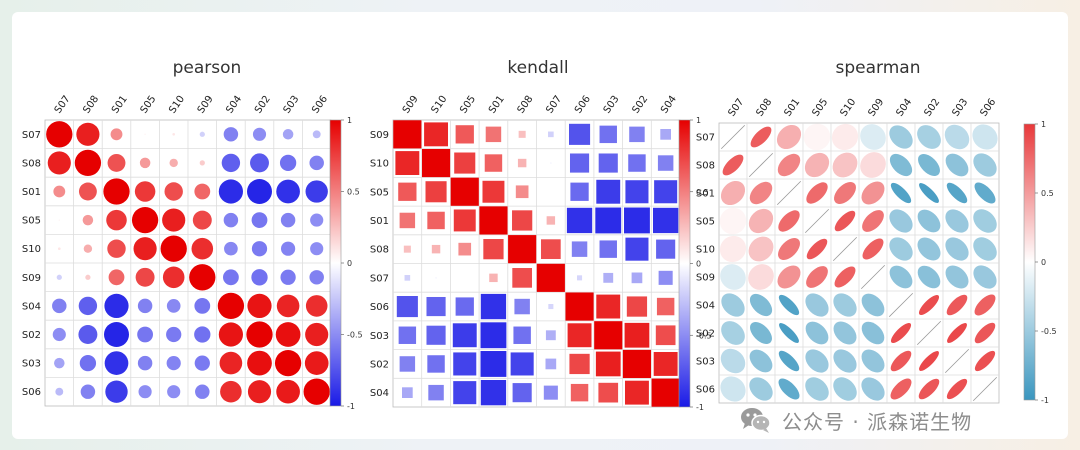 The image size is (1080, 450). I want to click on row-label: S09, so click(379, 135).